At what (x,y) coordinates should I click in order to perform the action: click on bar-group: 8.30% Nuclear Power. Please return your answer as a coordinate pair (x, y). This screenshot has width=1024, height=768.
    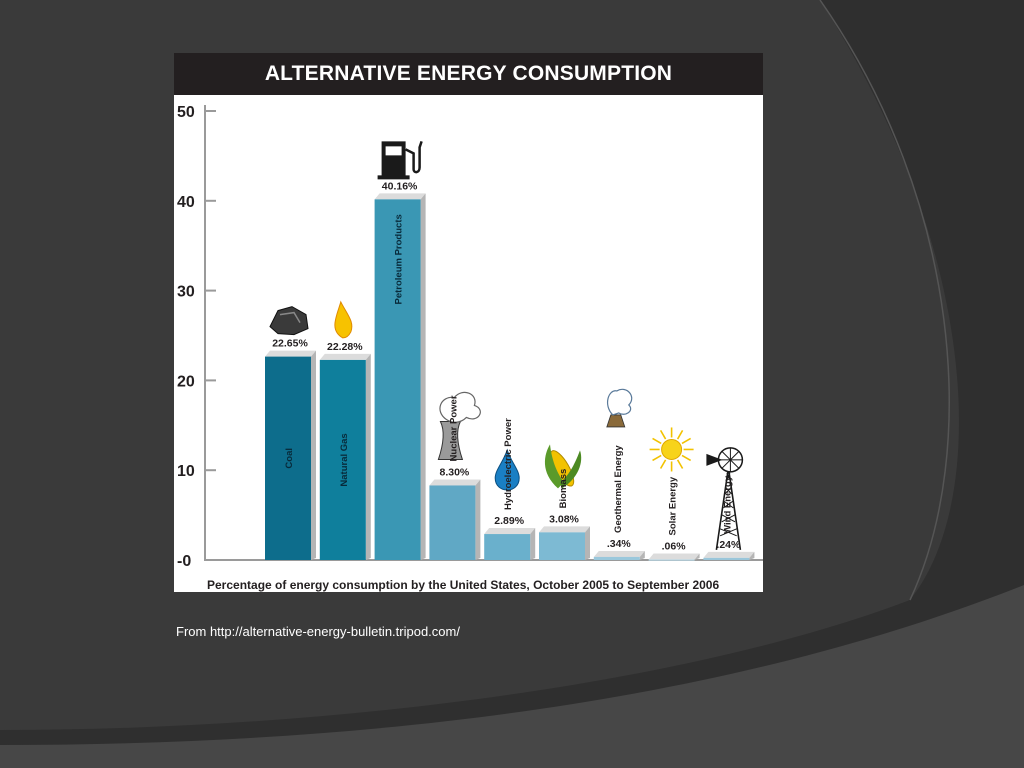
    Looking at the image, I should click on (455, 477).